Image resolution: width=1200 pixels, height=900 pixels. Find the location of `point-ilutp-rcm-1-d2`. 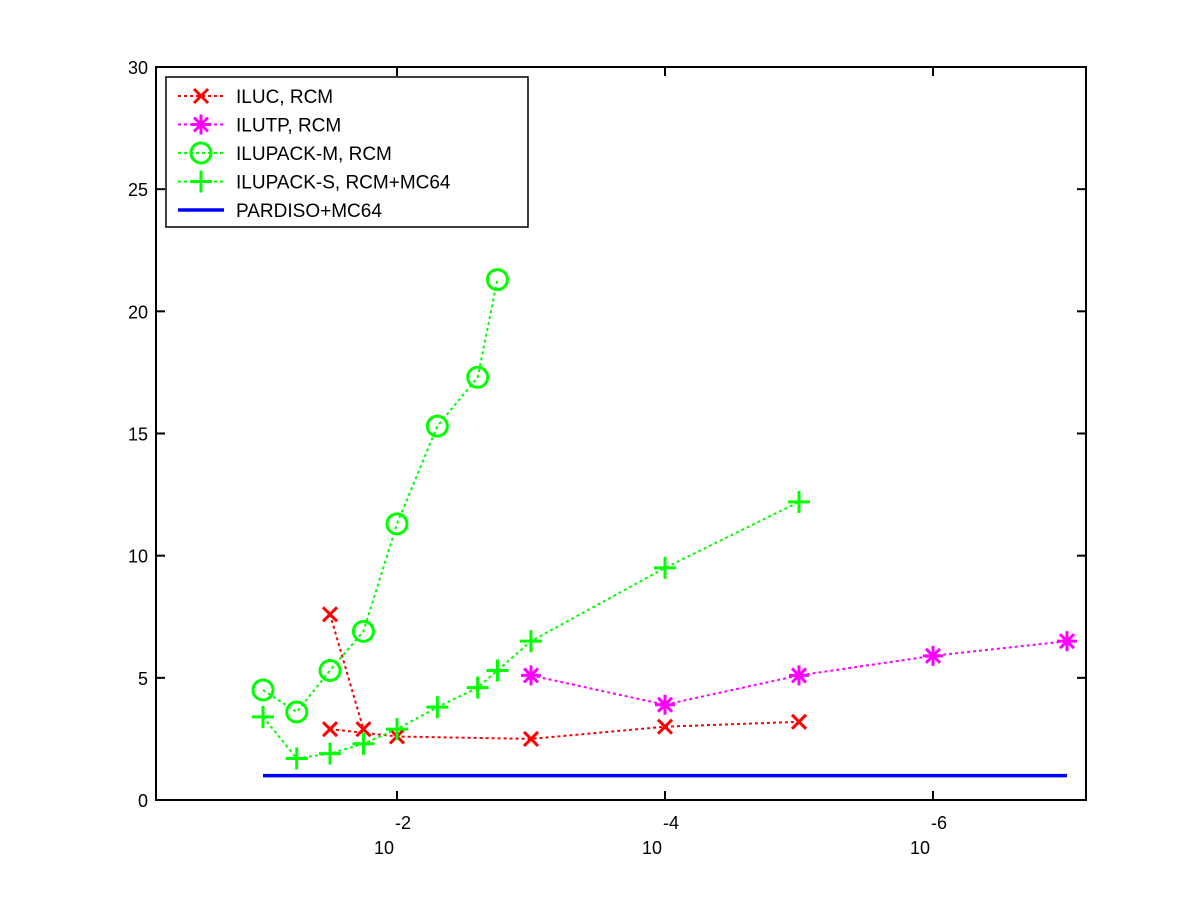

point-ilutp-rcm-1-d2 is located at coordinates (665, 704).